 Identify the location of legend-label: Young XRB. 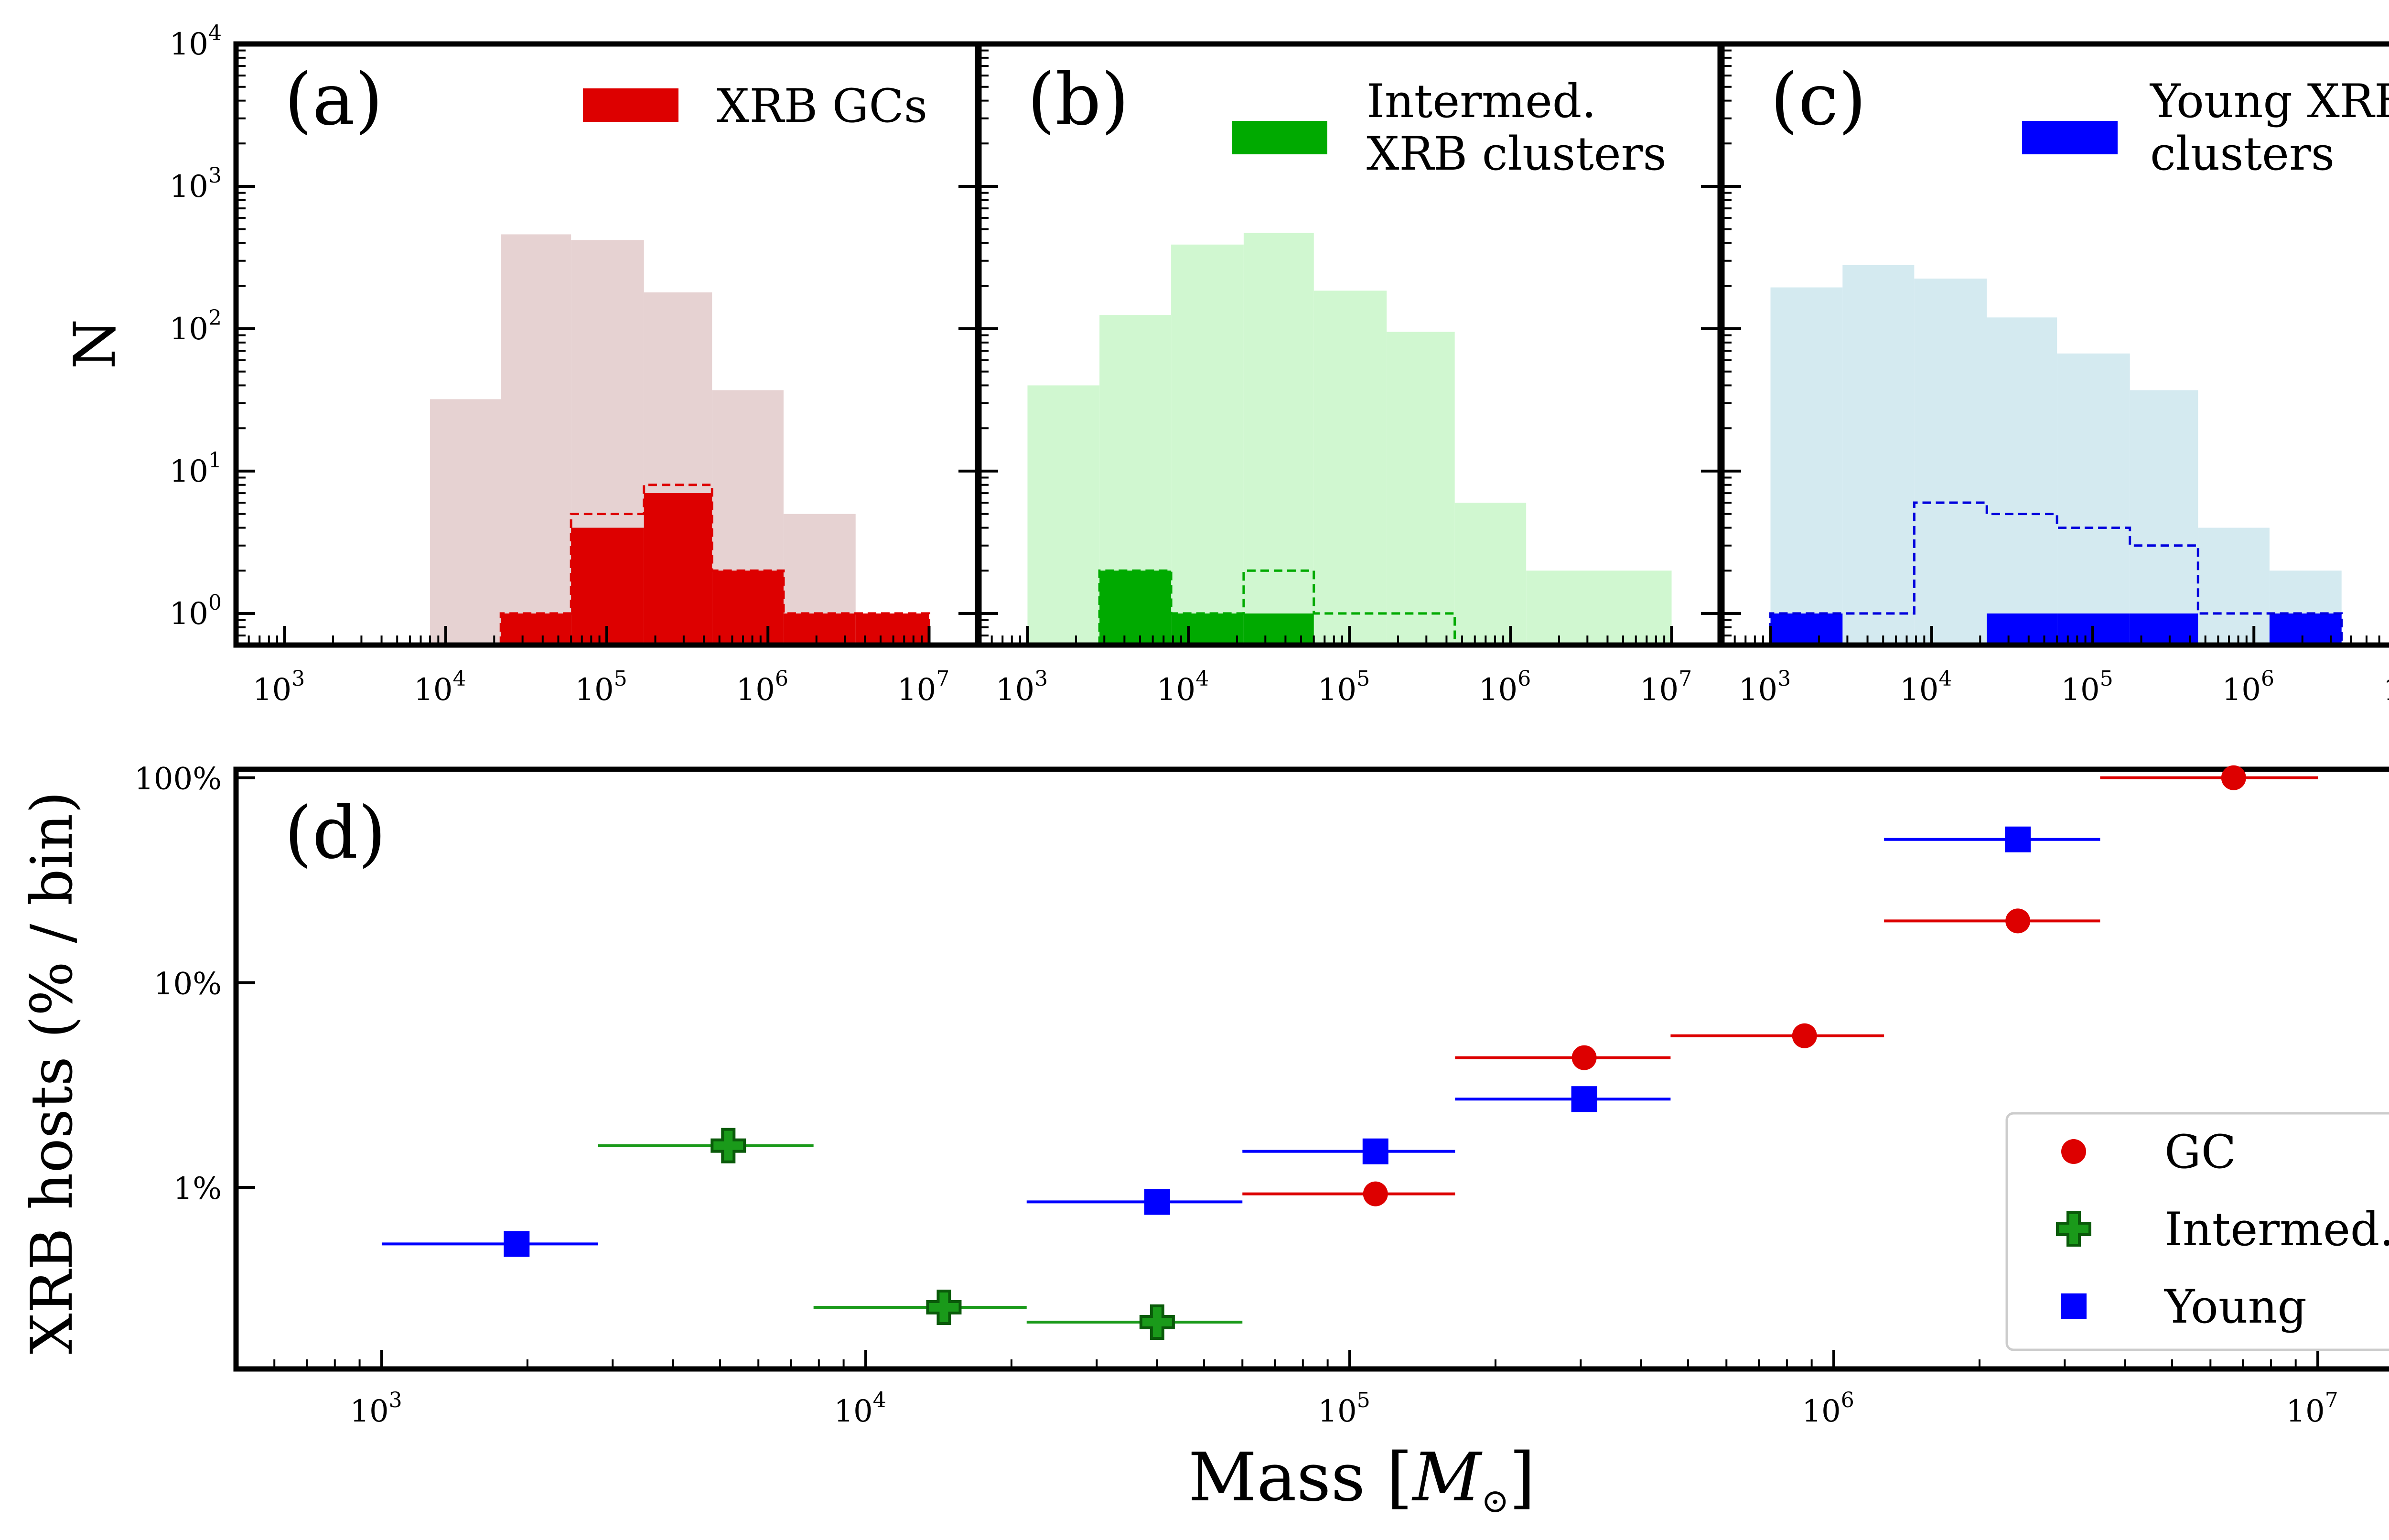
(2269, 101).